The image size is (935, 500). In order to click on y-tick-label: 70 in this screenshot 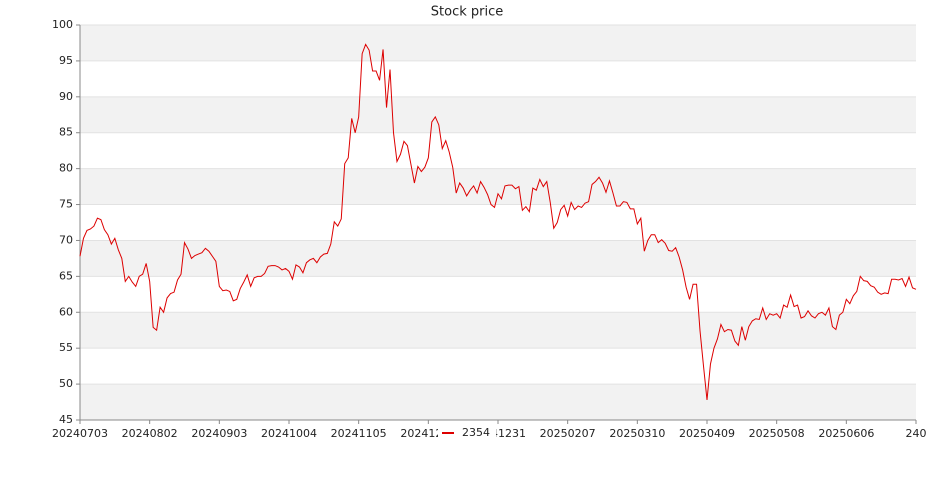, I will do `click(66, 239)`.